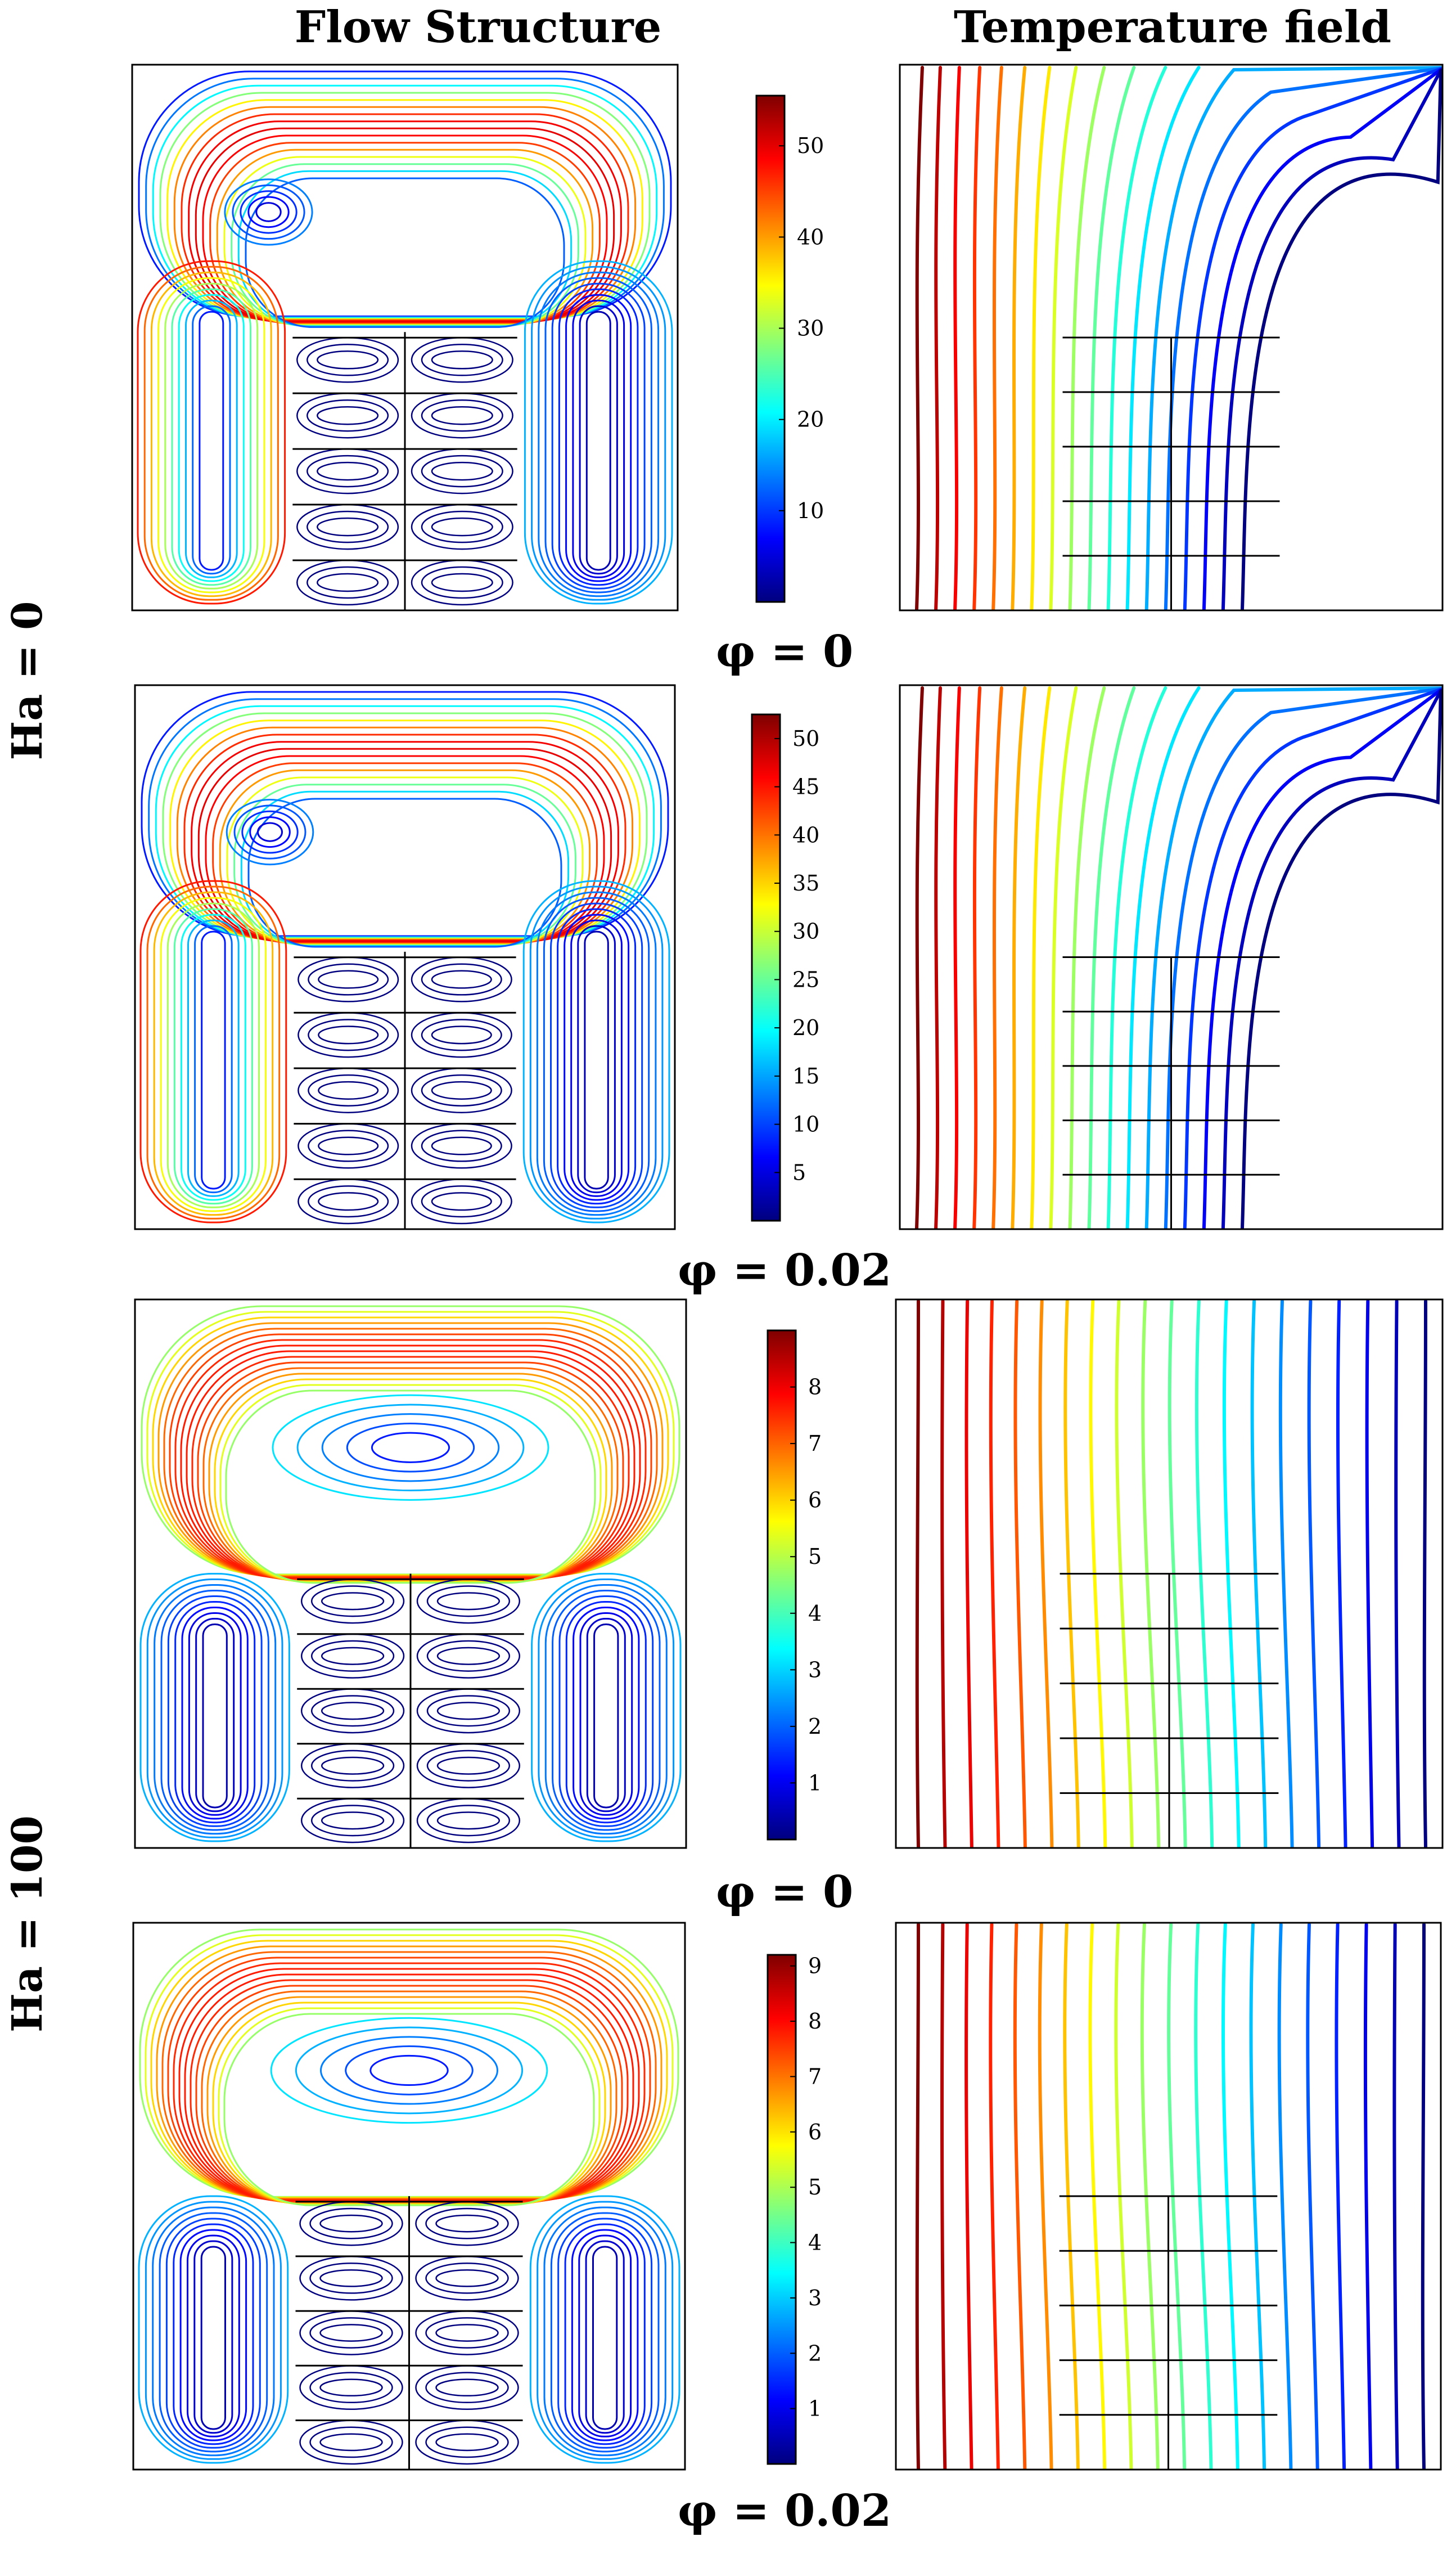 The image size is (1456, 2550). Describe the element at coordinates (27, 681) in the screenshot. I see `row-label-ha0: Ha = 0` at that location.